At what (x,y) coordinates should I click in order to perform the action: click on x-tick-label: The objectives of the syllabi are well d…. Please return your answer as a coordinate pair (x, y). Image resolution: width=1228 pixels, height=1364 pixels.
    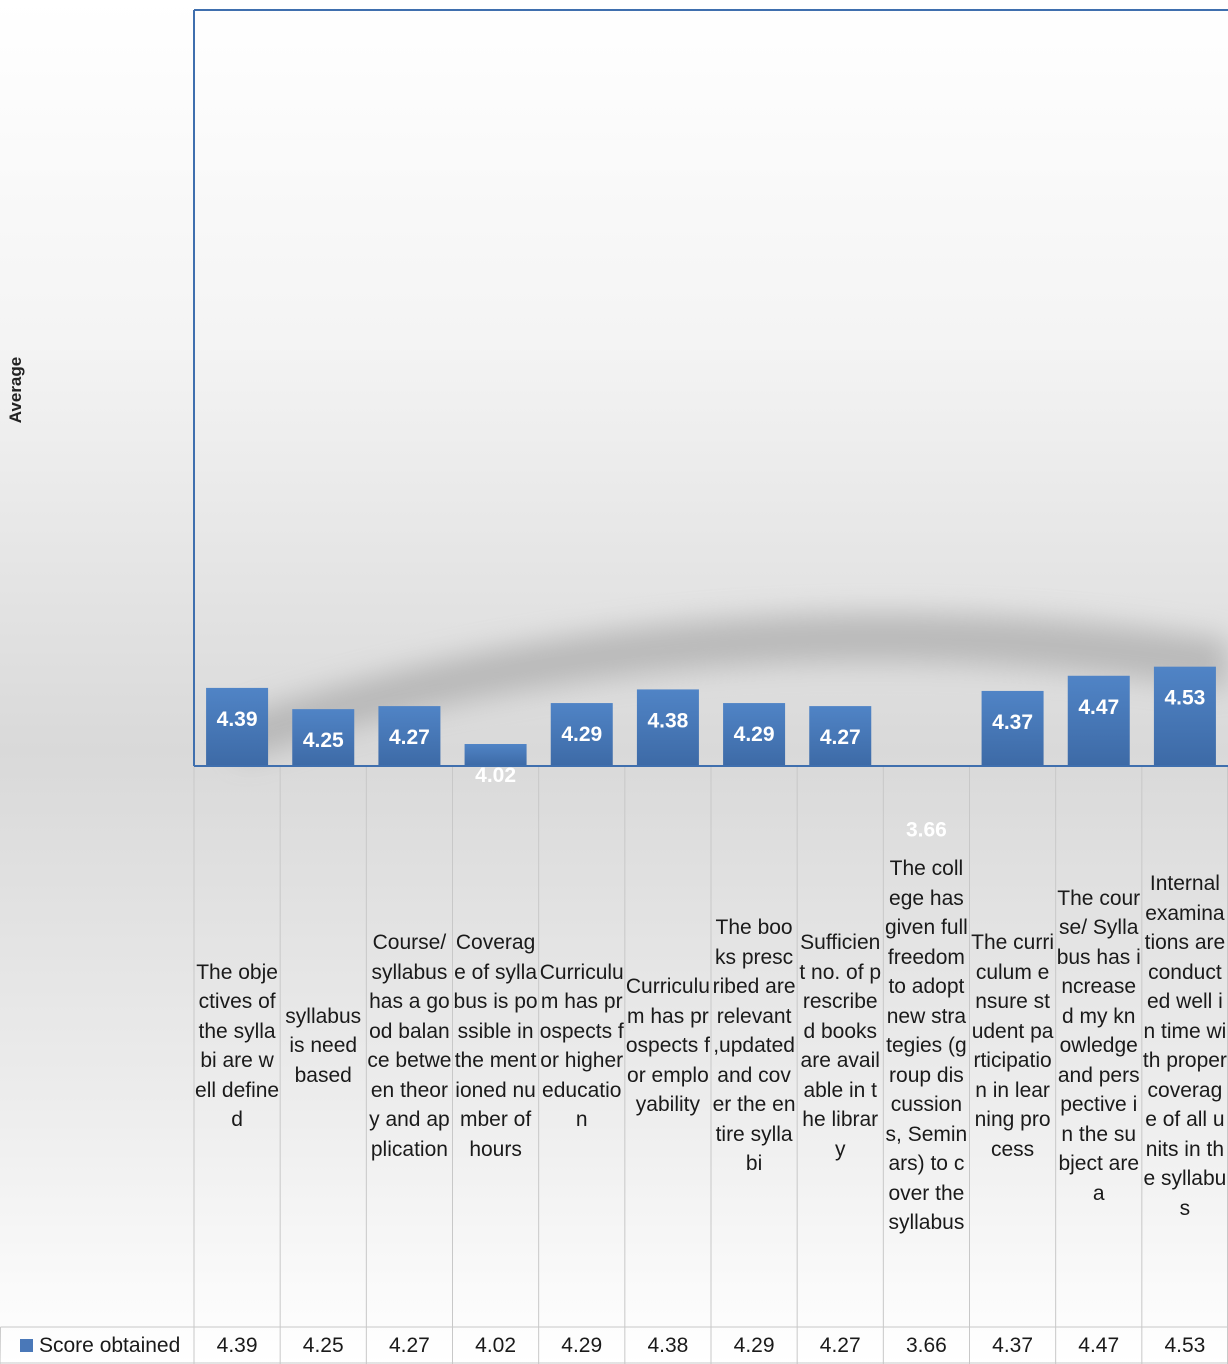
    Looking at the image, I should click on (237, 1046).